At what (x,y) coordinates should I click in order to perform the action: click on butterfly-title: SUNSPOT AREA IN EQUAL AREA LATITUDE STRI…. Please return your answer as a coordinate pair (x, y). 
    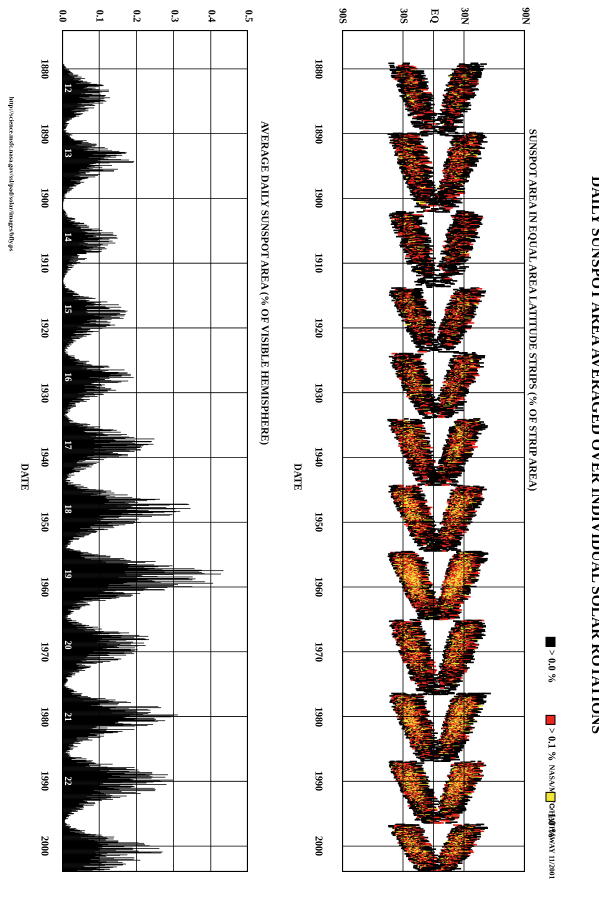
    Looking at the image, I should click on (532, 310).